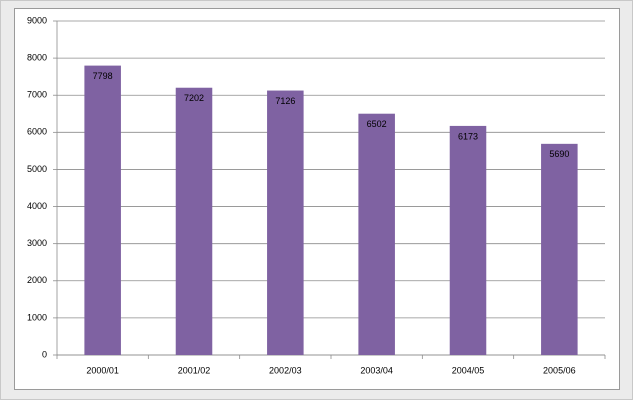 Image resolution: width=633 pixels, height=400 pixels. I want to click on data-label: 7202, so click(194, 98).